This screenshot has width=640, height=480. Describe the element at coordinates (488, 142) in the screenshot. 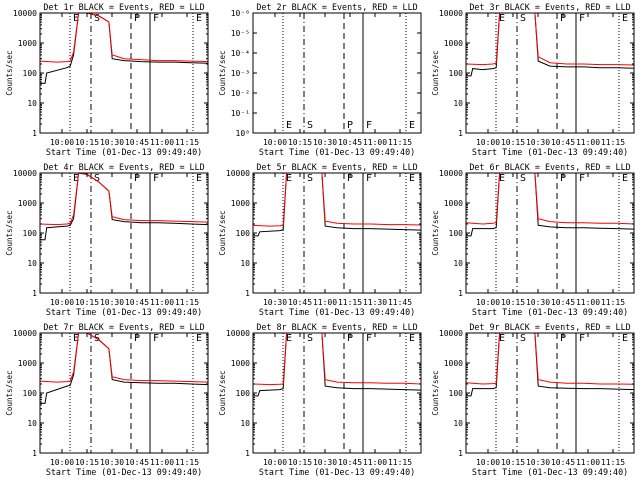

I see `x-tick-label: 10:00` at that location.